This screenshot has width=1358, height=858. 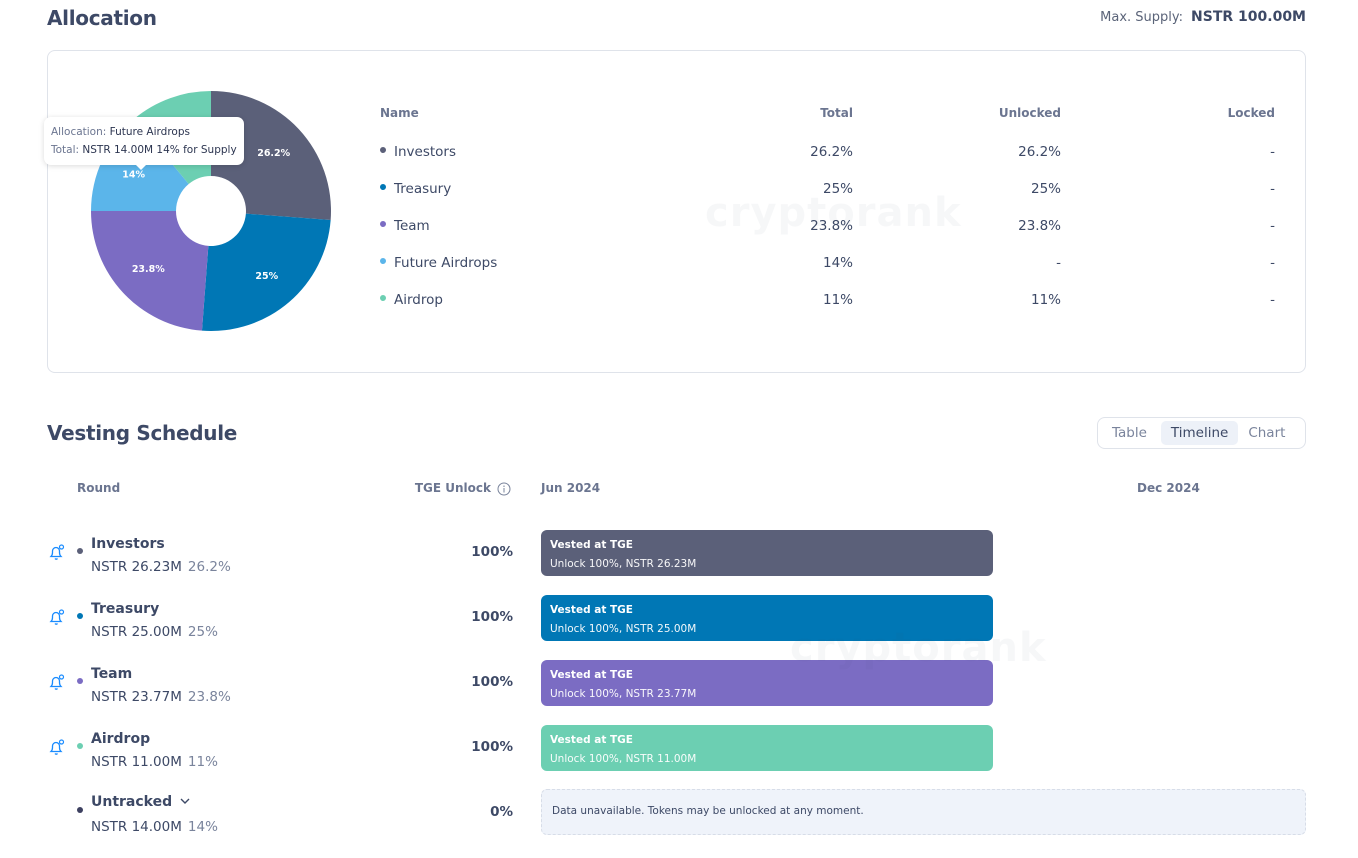 I want to click on untracked-tge: 0%, so click(x=501, y=812).